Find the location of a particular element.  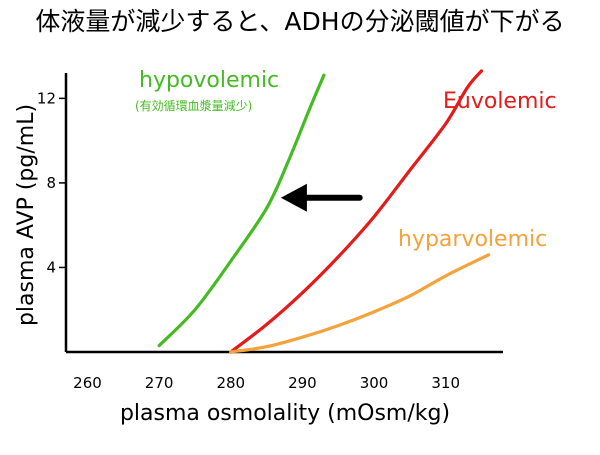

y-ticks: 4 8 12 is located at coordinates (51, 182).